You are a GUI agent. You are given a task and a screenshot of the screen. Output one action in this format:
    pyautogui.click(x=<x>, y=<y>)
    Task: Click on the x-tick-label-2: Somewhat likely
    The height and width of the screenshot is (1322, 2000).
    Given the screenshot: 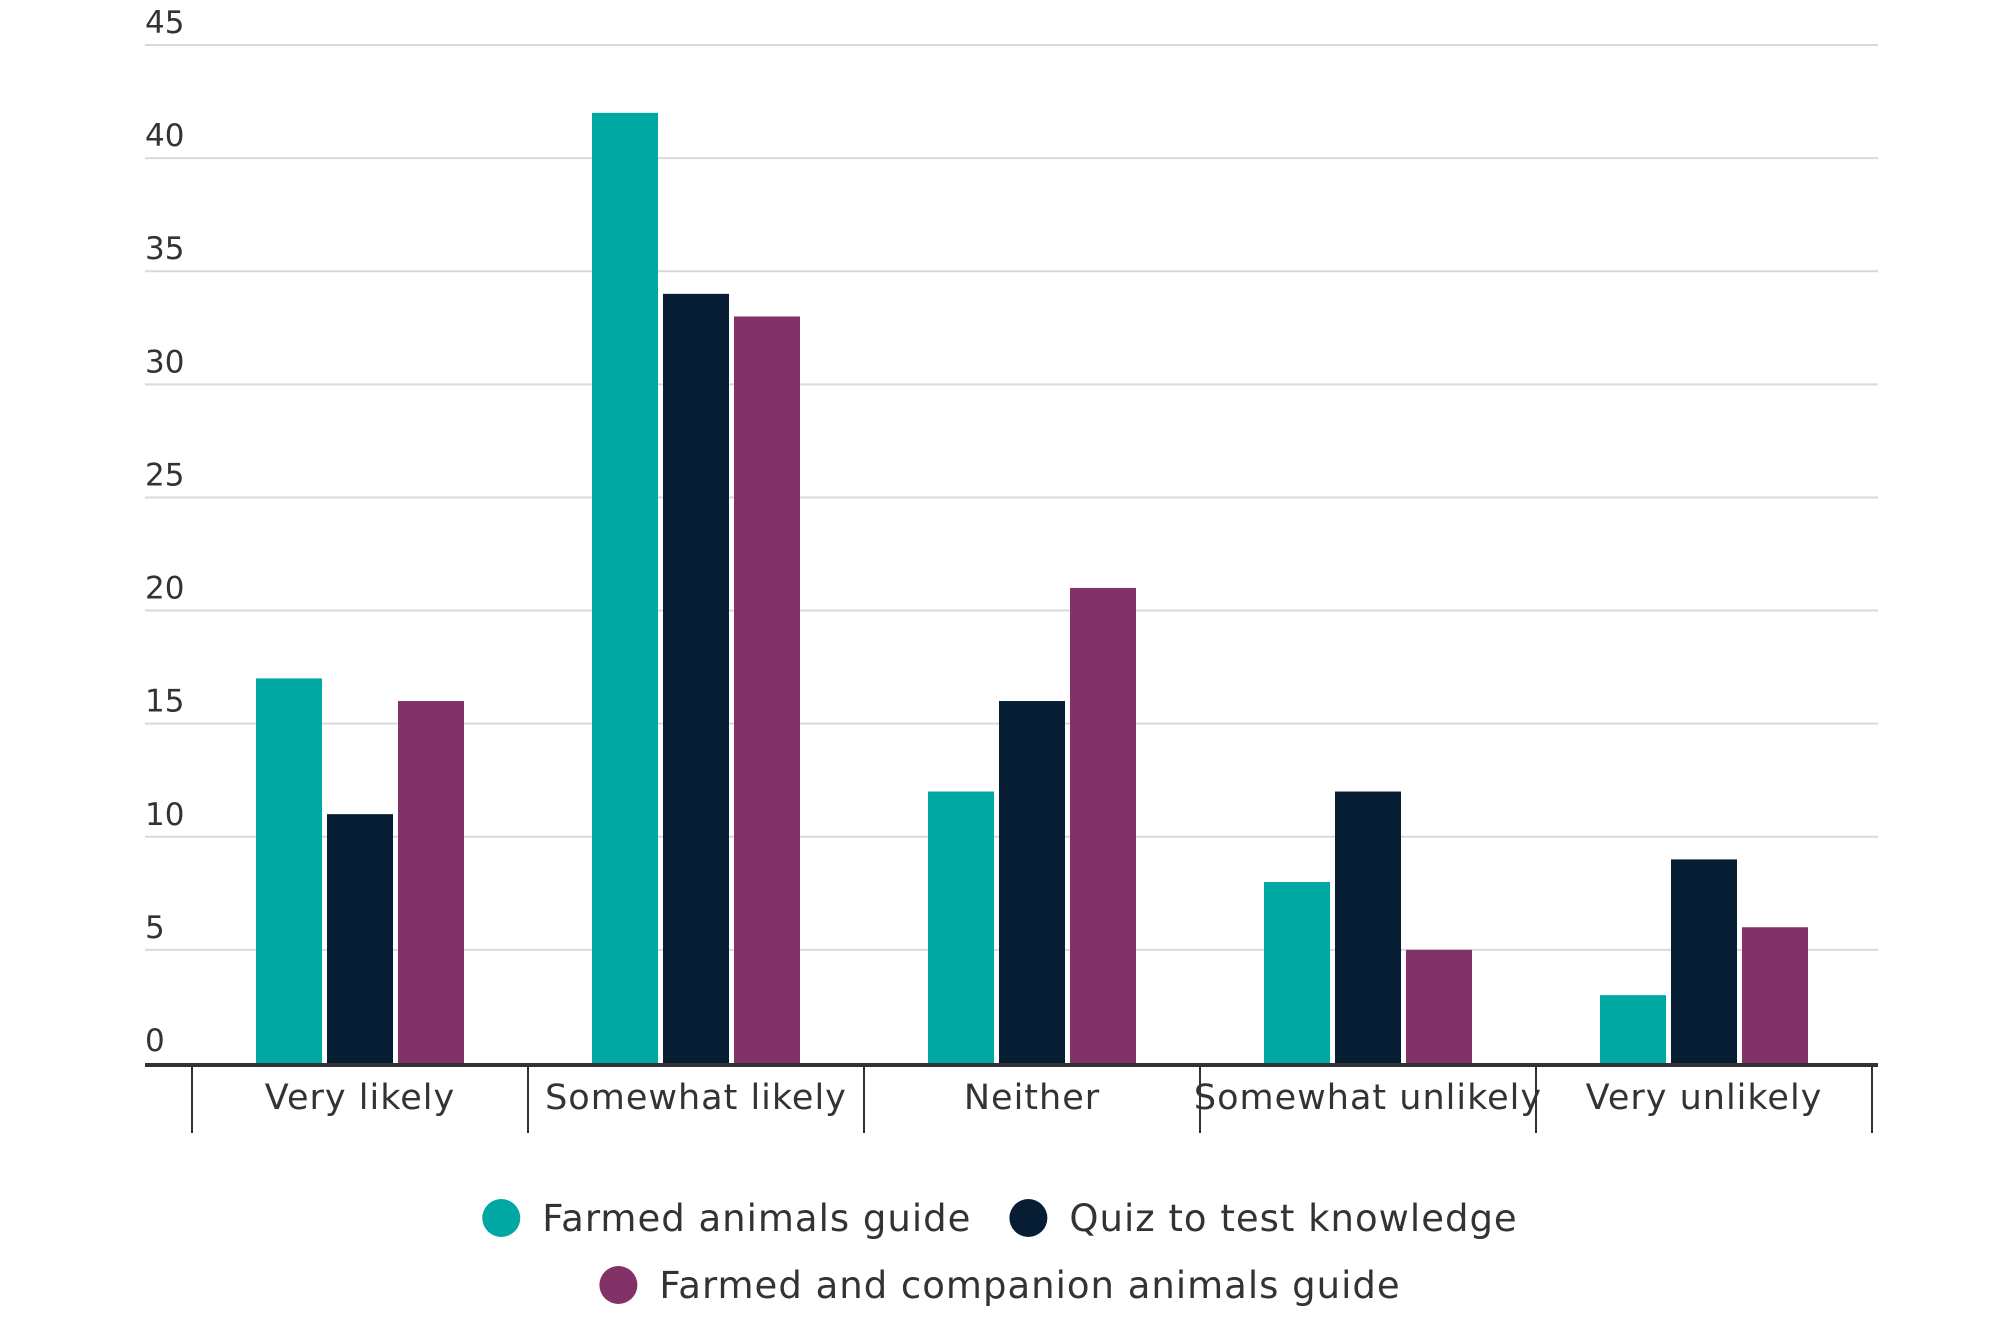 What is the action you would take?
    pyautogui.click(x=696, y=1098)
    